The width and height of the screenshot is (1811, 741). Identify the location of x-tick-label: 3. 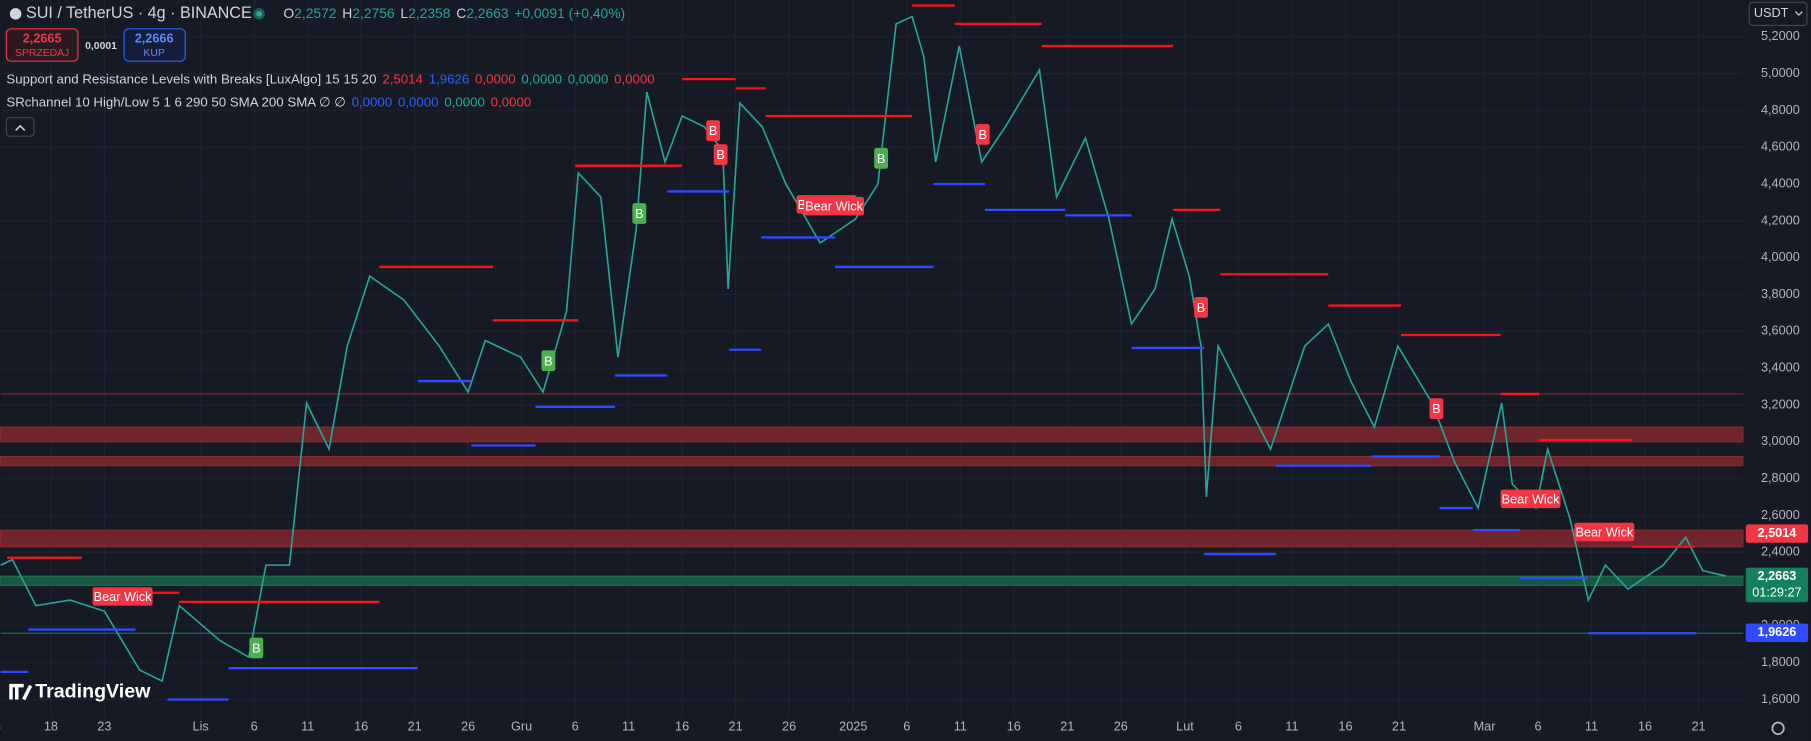
(0, 727).